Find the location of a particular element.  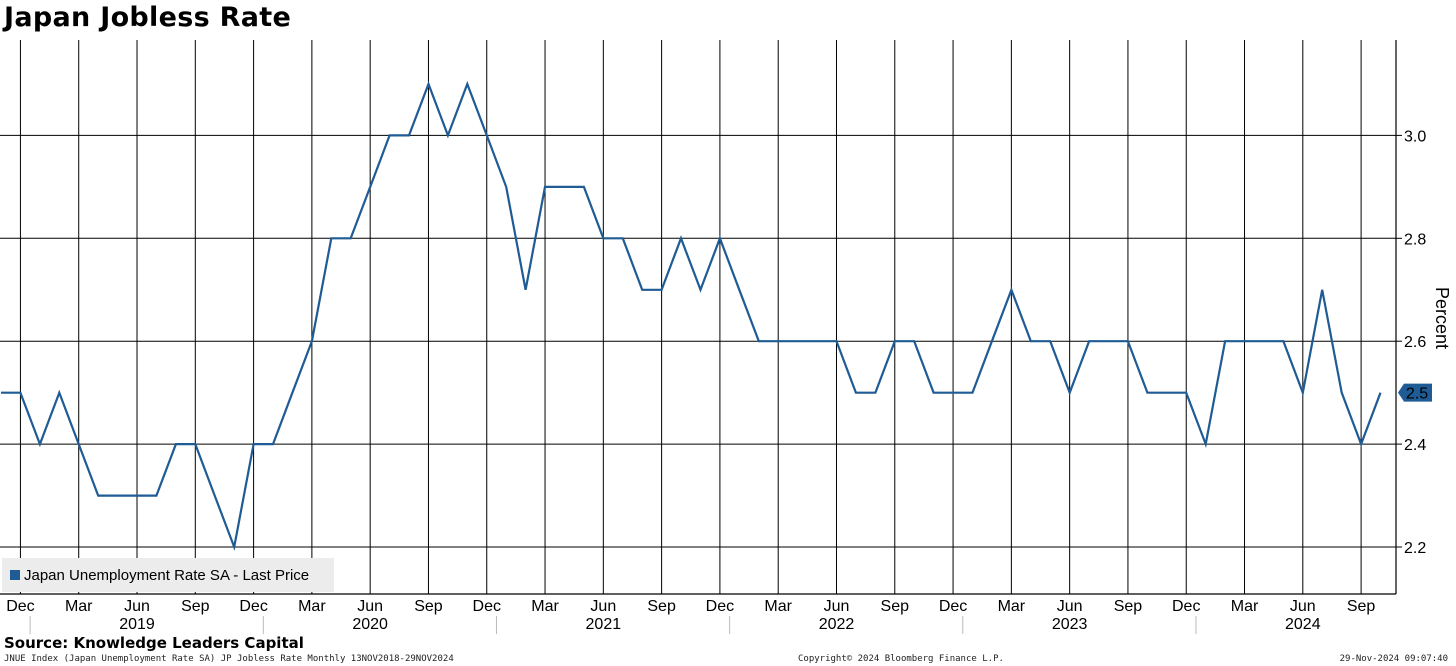

y-tick-label: 2.2 is located at coordinates (1415, 548).